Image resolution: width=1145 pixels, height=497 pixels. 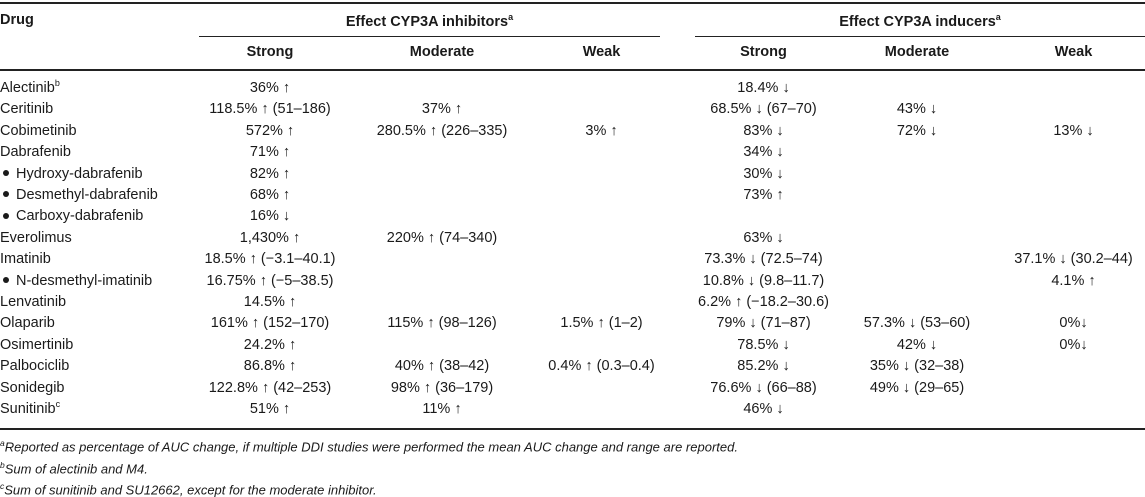 What do you see at coordinates (1073, 52) in the screenshot?
I see `header-ind-weak: Weak` at bounding box center [1073, 52].